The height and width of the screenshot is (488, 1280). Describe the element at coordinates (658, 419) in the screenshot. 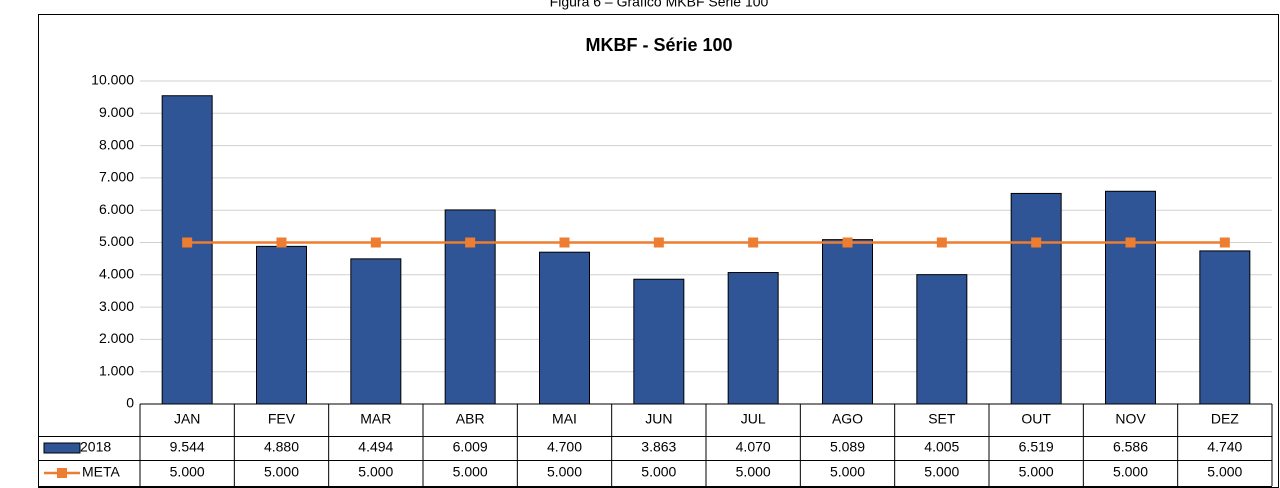

I see `x-tick-label: JUN` at that location.